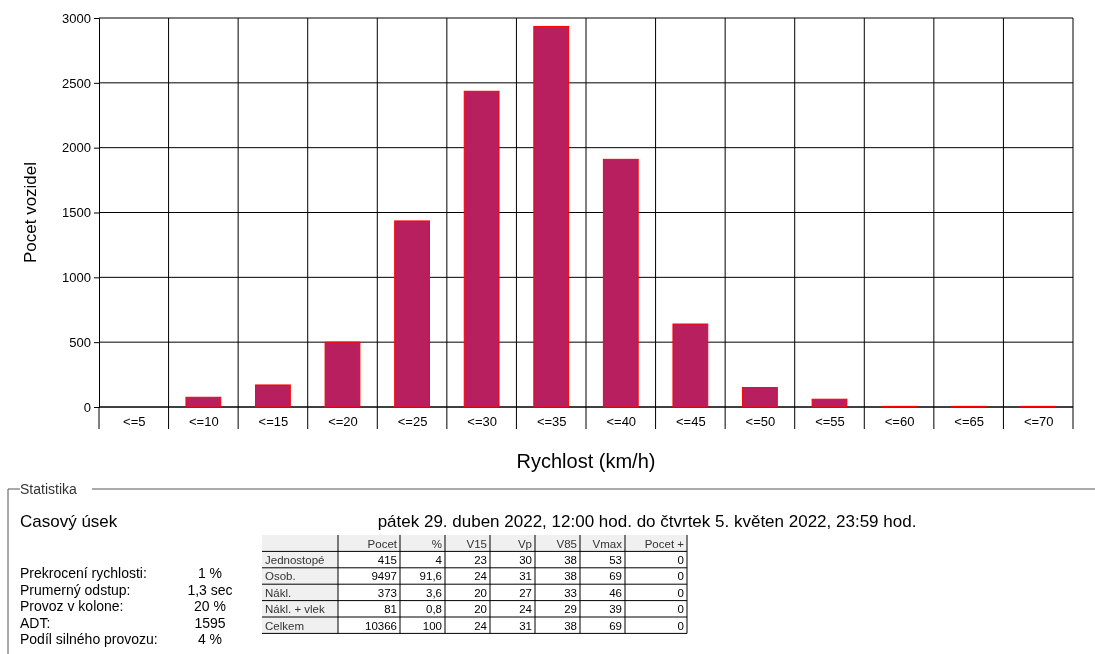 The image size is (1095, 654). I want to click on text: Jednostopé, so click(295, 559).